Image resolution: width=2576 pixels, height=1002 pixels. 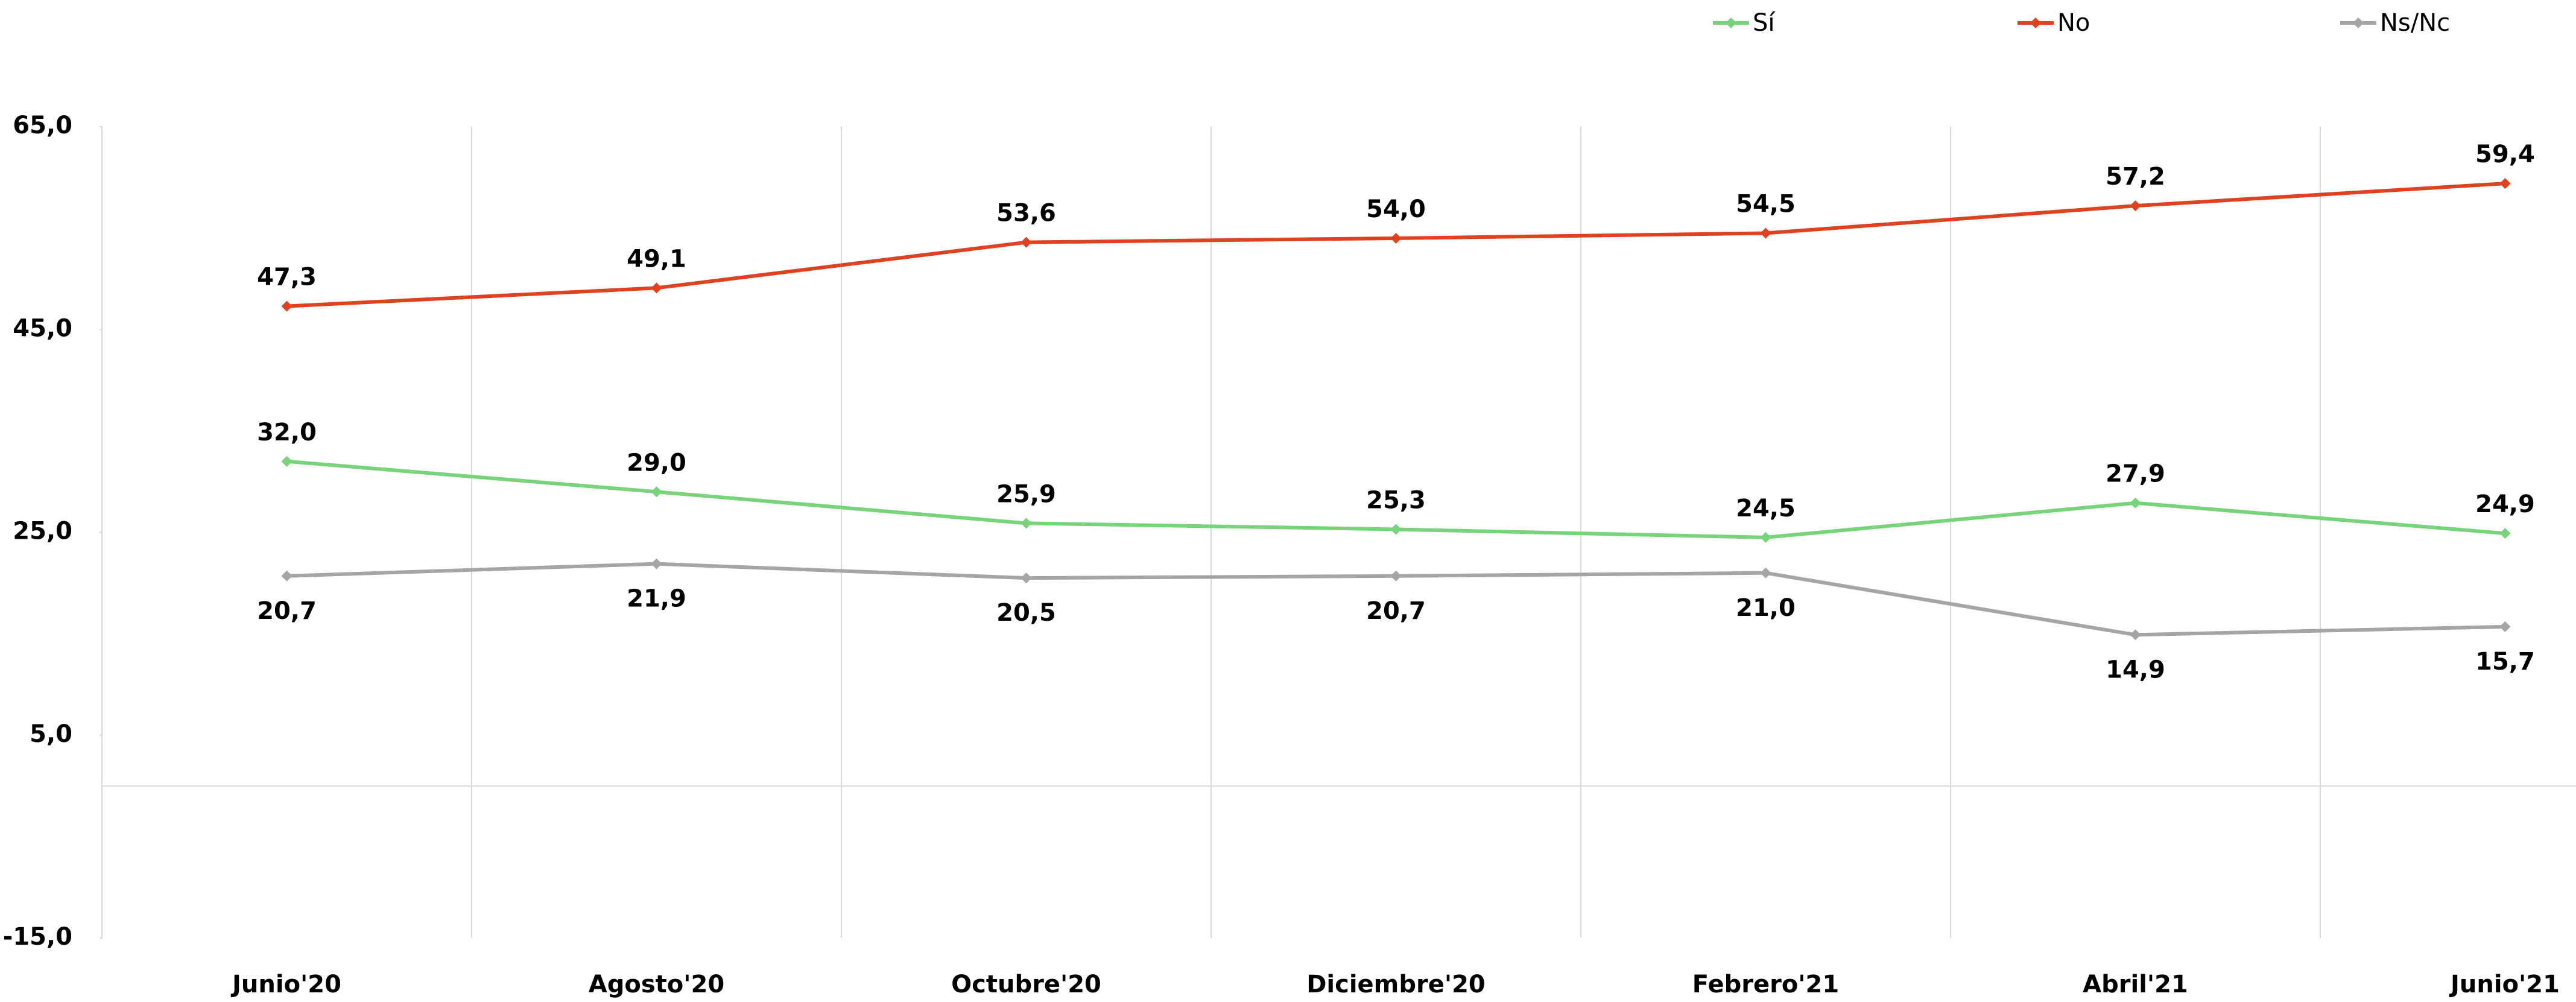 What do you see at coordinates (285, 985) in the screenshot?
I see `x-tick-label: Junio'20` at bounding box center [285, 985].